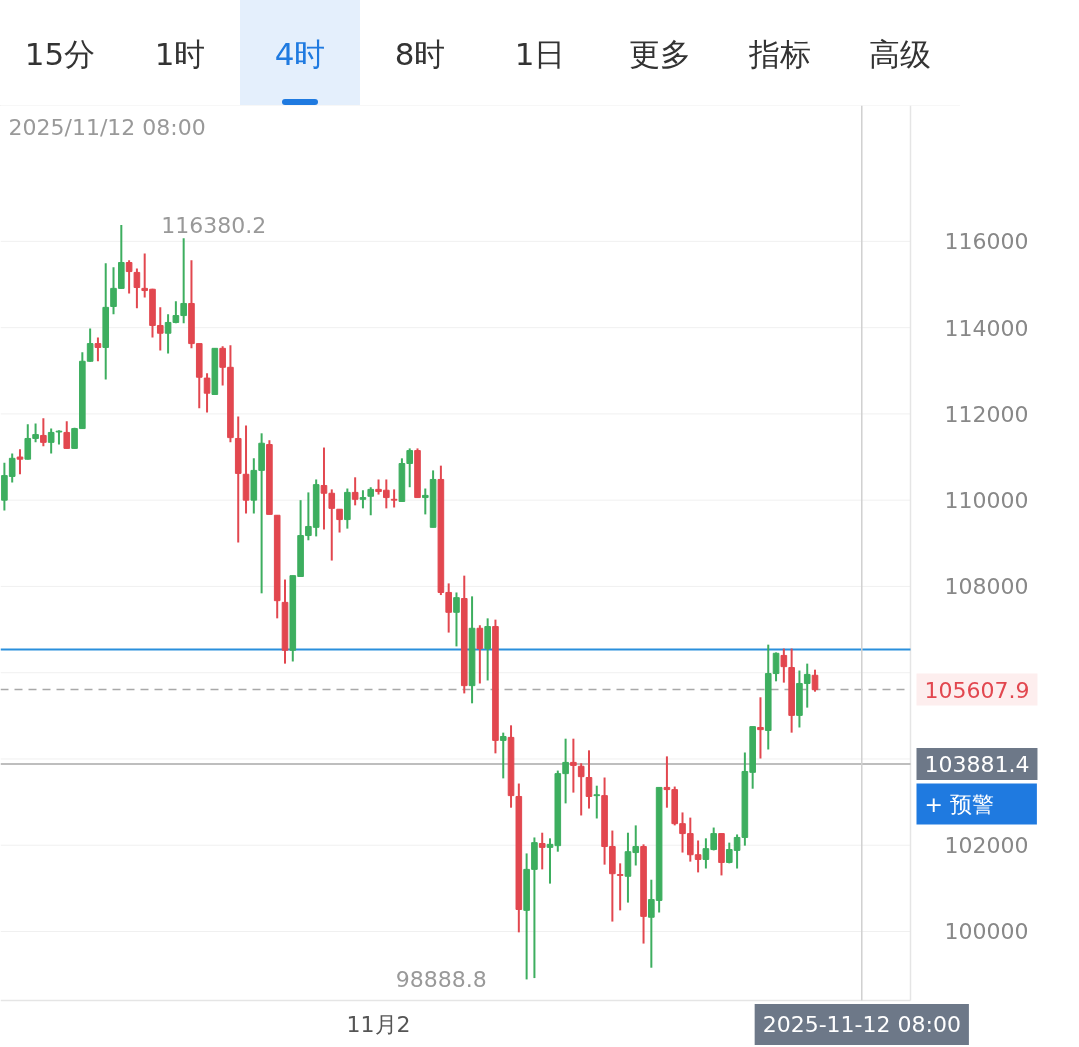 The image size is (1079, 1047). I want to click on y-tick-label: 116000, so click(986, 242).